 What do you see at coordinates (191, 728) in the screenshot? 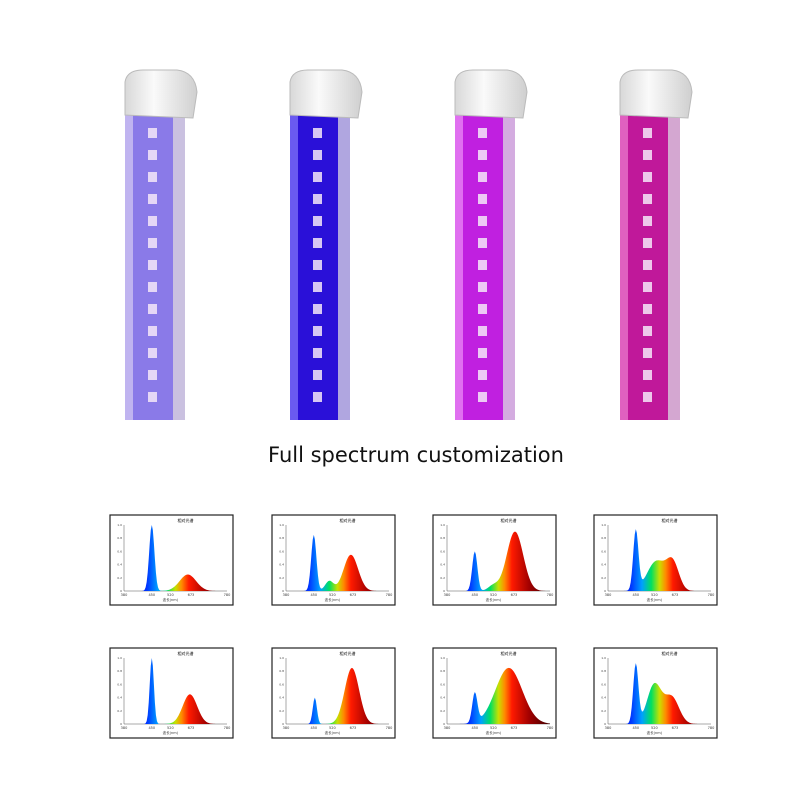
I see `x-label: 673` at bounding box center [191, 728].